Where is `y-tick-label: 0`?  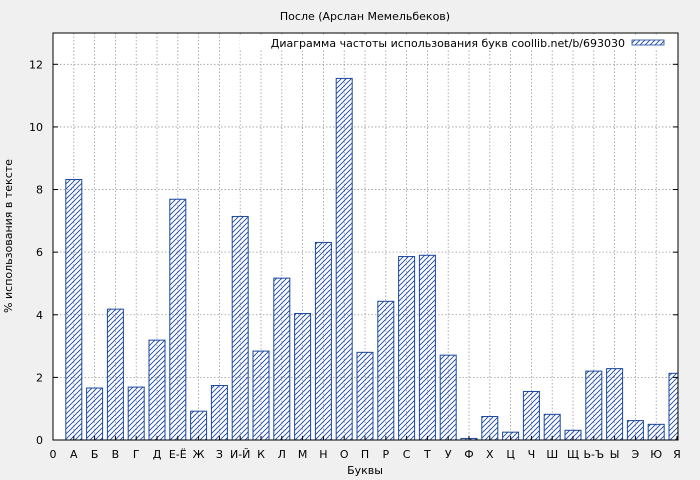
y-tick-label: 0 is located at coordinates (39, 440).